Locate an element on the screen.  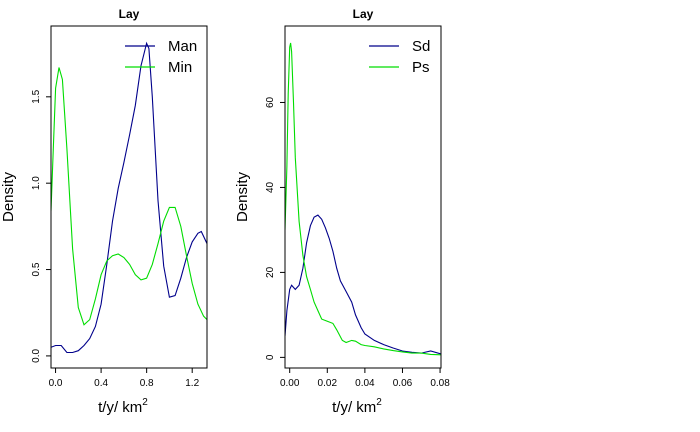
chart2-legend-label-sd: Sd is located at coordinates (421, 46).